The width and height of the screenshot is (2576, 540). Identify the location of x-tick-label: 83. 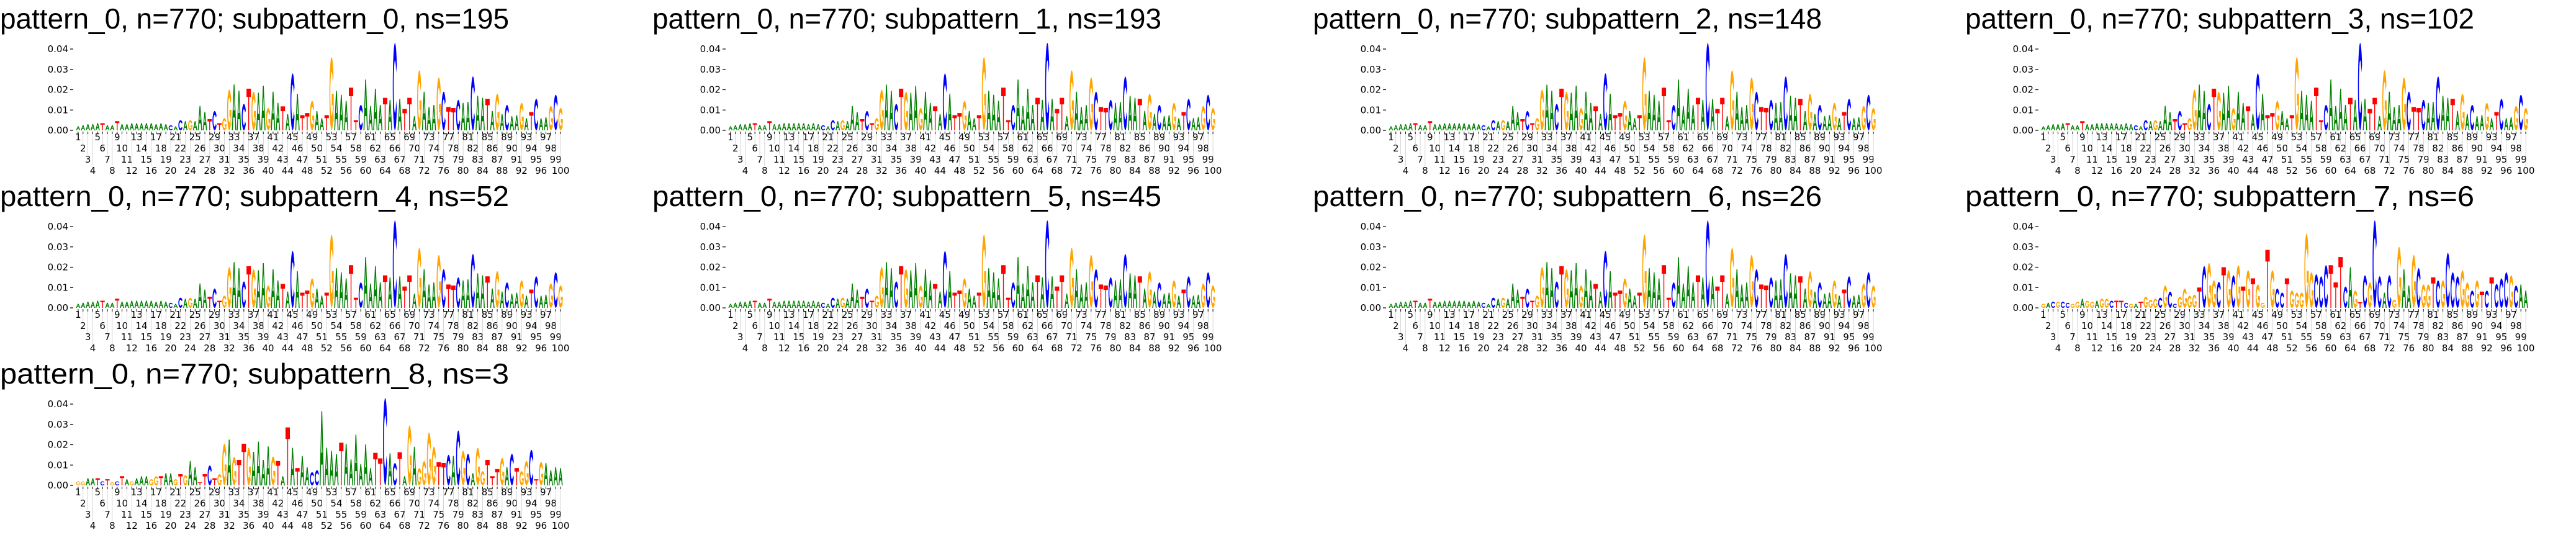
(1790, 337).